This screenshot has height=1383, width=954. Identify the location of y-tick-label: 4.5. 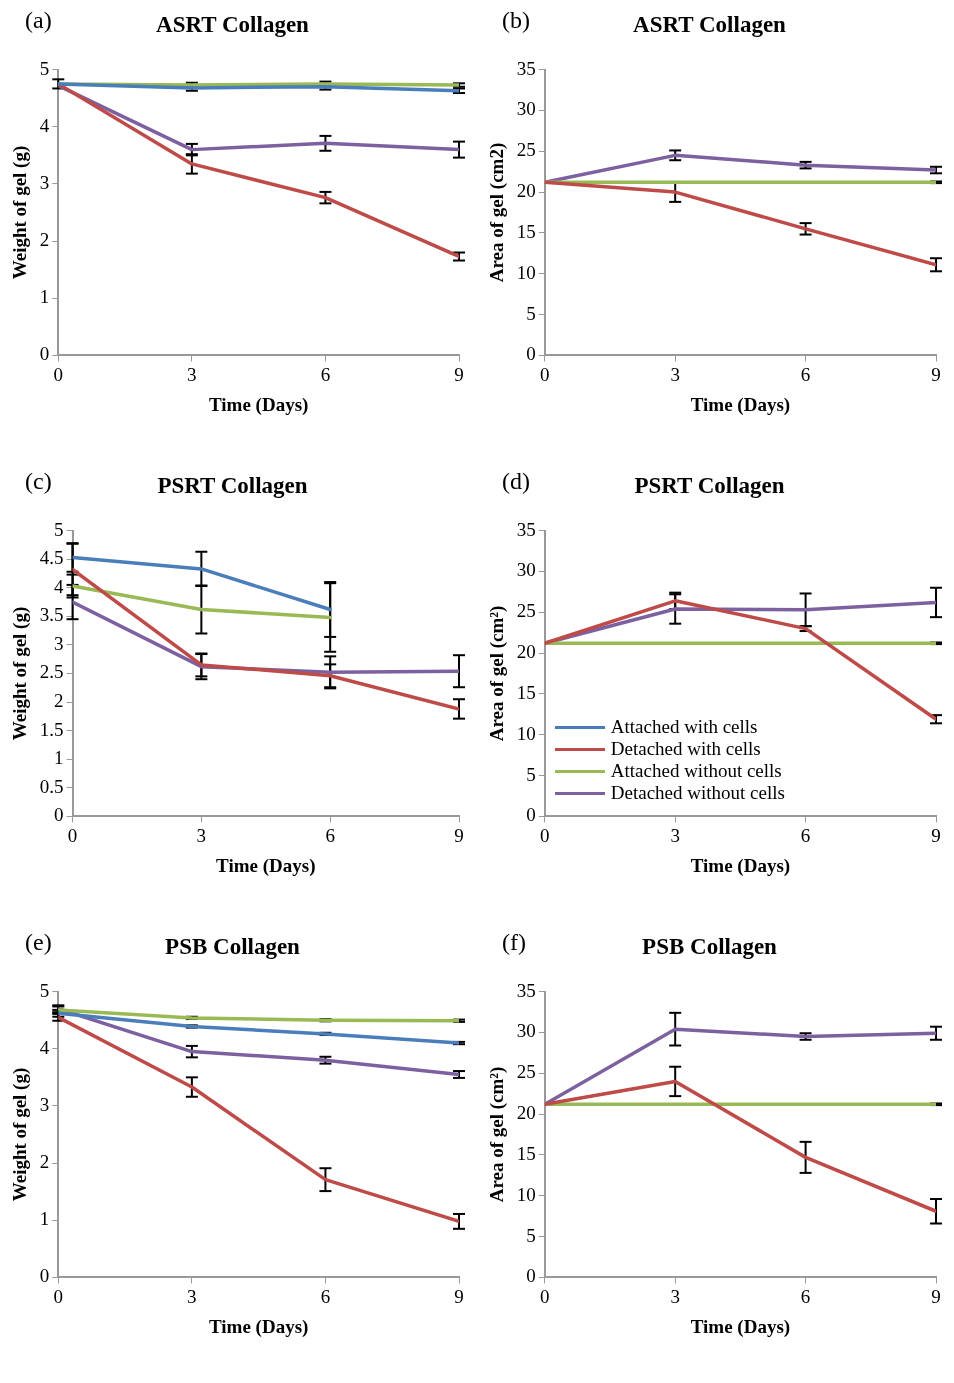
(51, 558).